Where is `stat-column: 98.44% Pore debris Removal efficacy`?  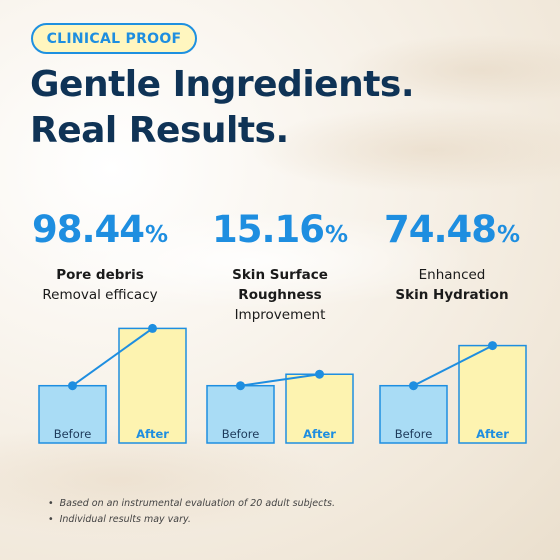
stat-column: 98.44% Pore debris Removal efficacy is located at coordinates (100, 255).